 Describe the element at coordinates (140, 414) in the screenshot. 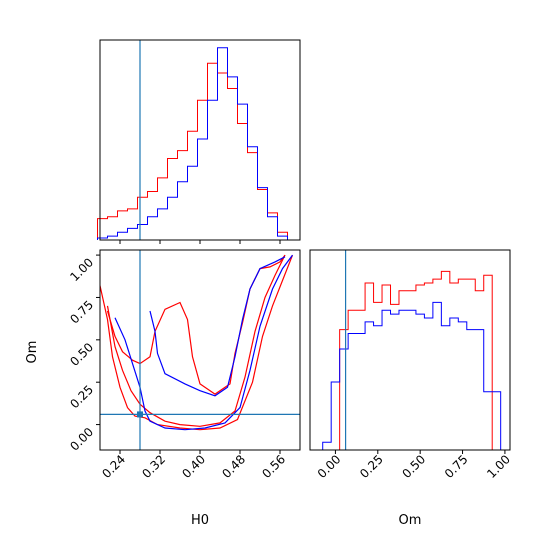

I see `truth-marker` at that location.